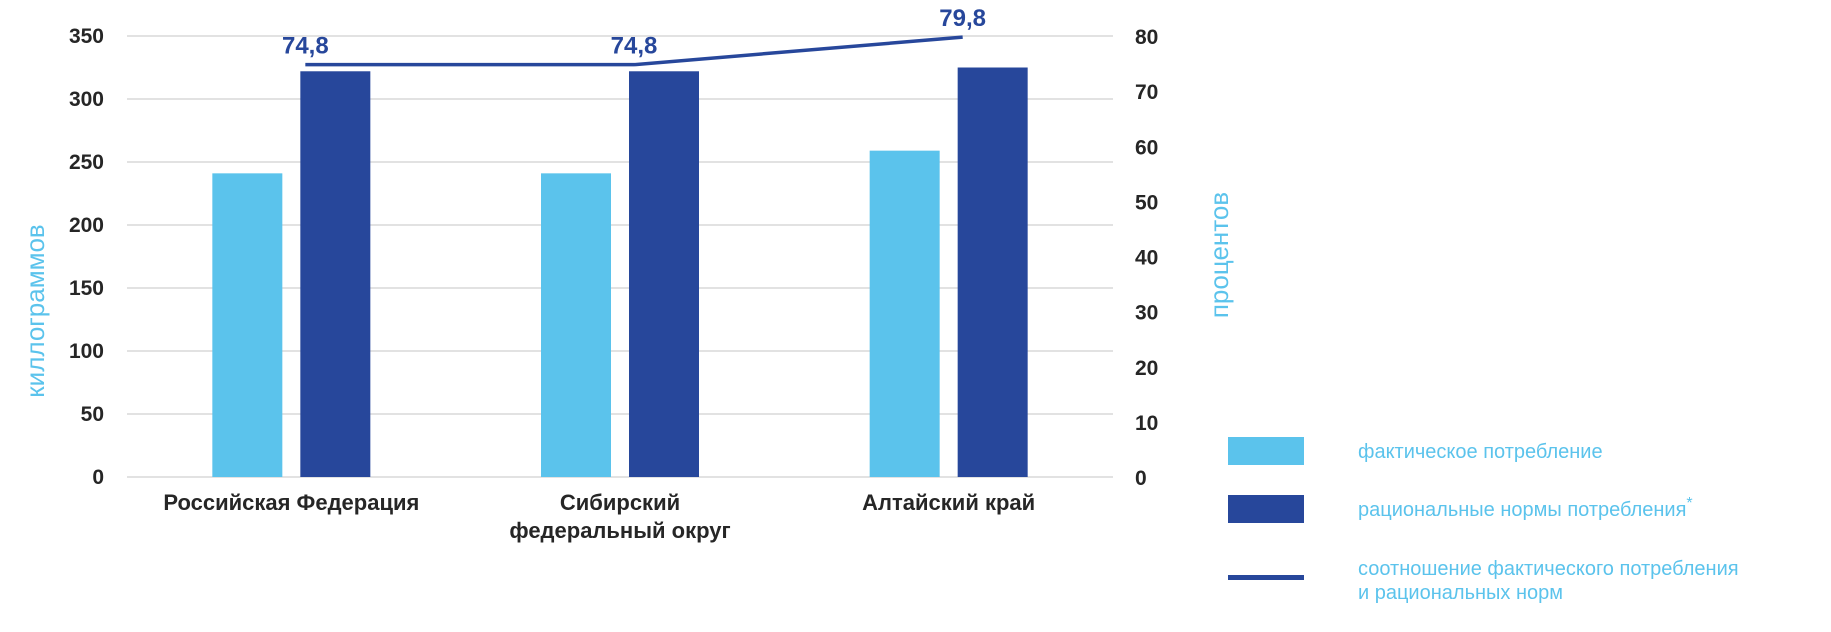 This screenshot has height=632, width=1831. I want to click on left-tick-label: 100, so click(86, 351).